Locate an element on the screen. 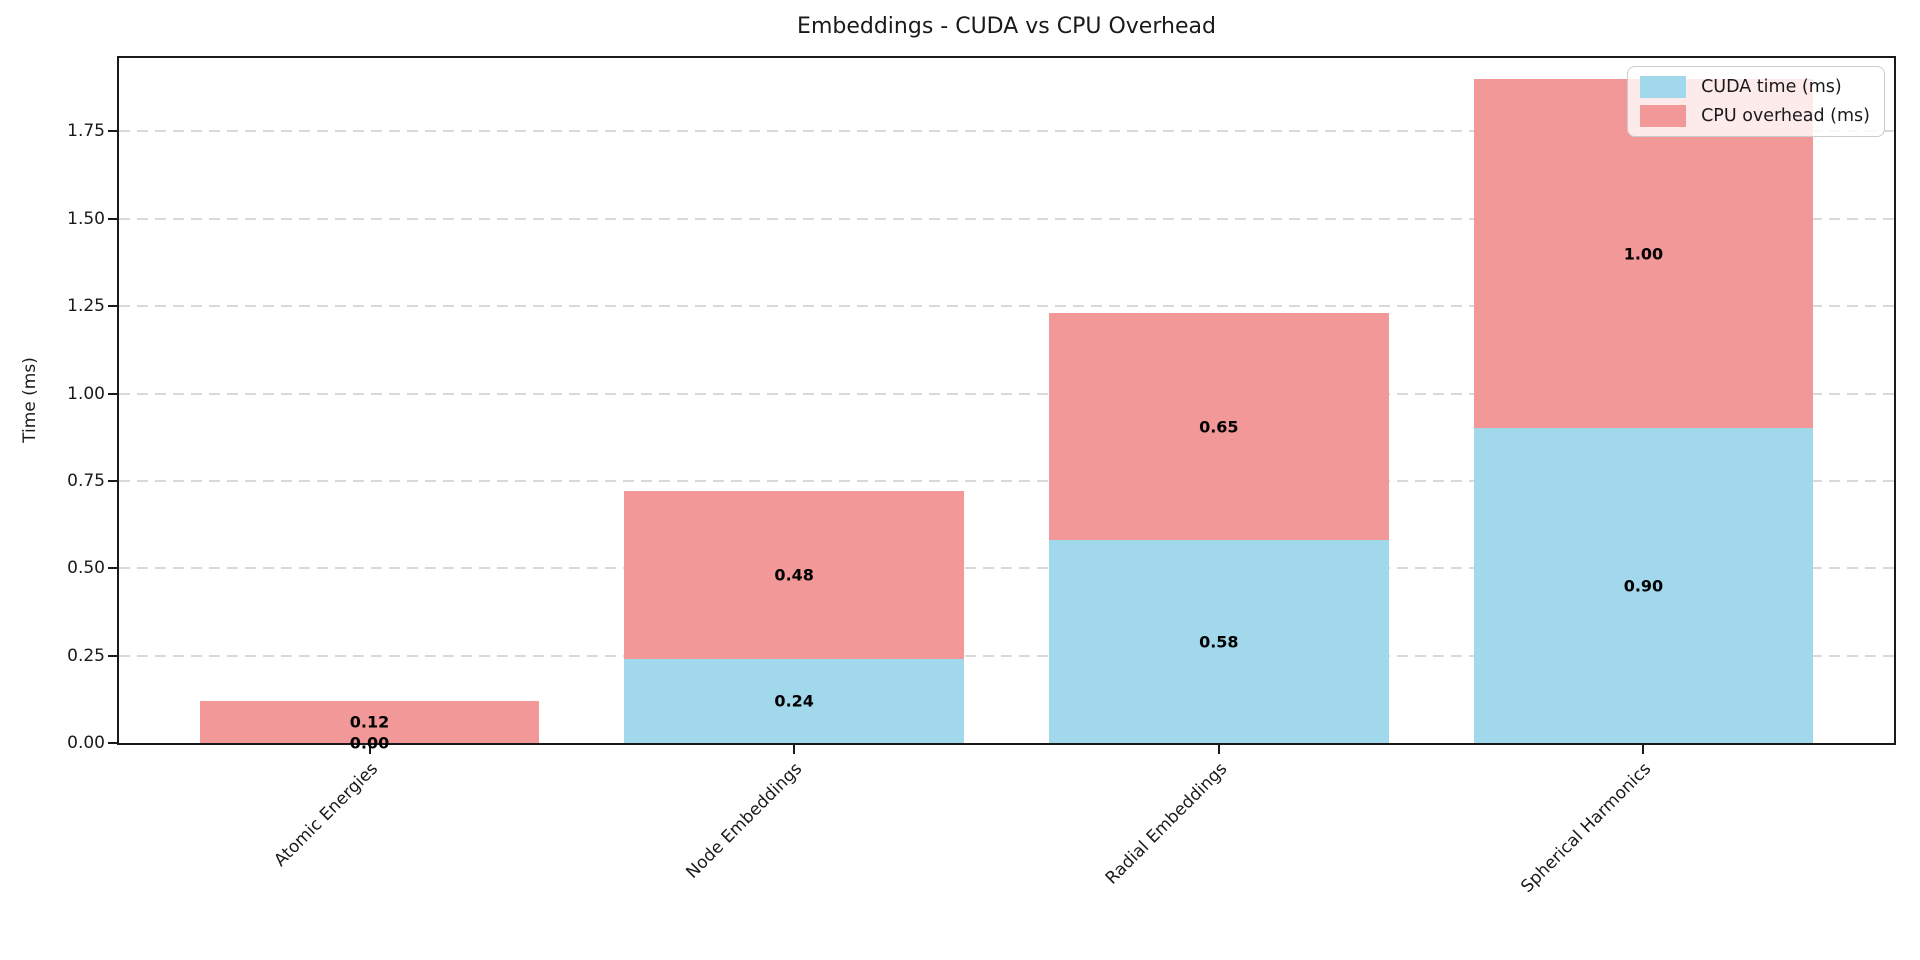  bar-value-label: 1.00 is located at coordinates (1643, 254).